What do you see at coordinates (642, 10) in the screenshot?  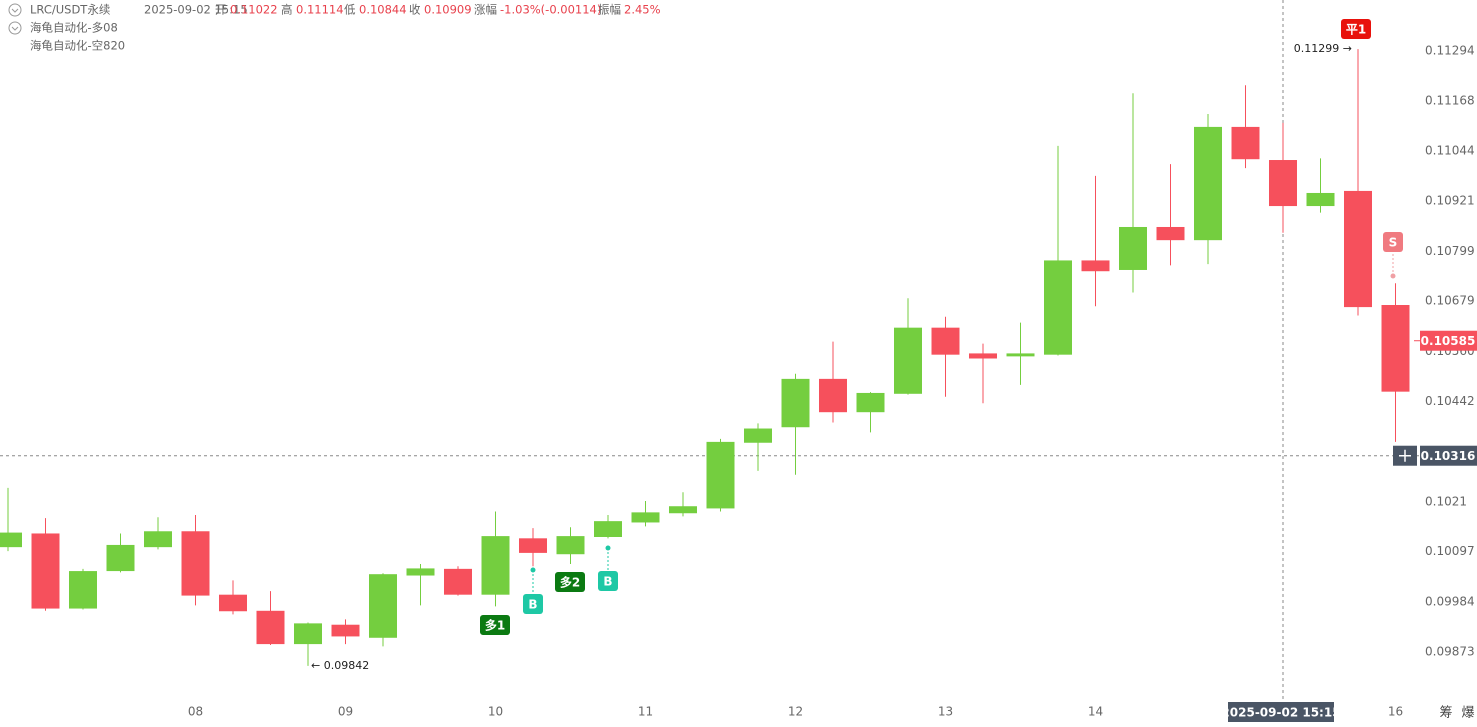 I see `field-value: 2.45%` at bounding box center [642, 10].